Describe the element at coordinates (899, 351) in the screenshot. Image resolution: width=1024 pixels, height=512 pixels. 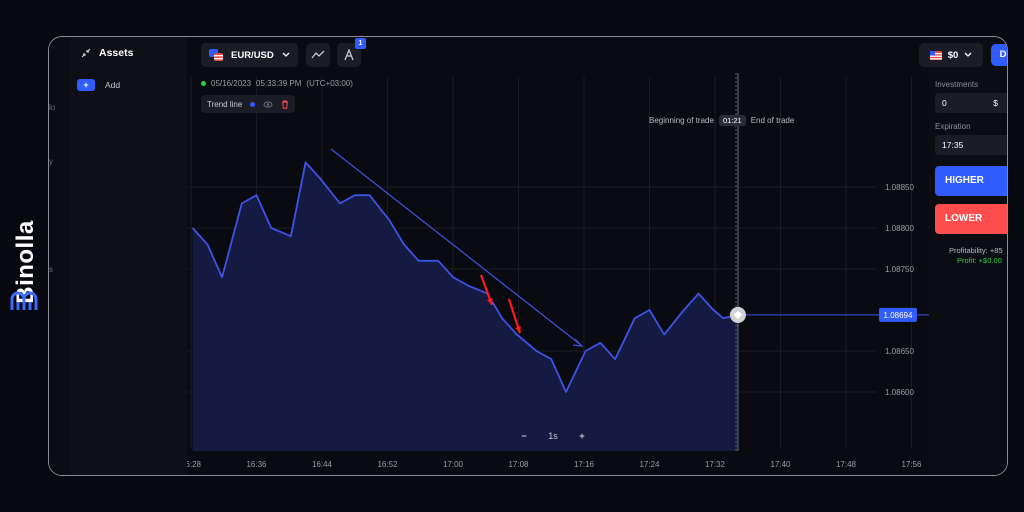
I see `y-tick-label: 1.08650` at that location.